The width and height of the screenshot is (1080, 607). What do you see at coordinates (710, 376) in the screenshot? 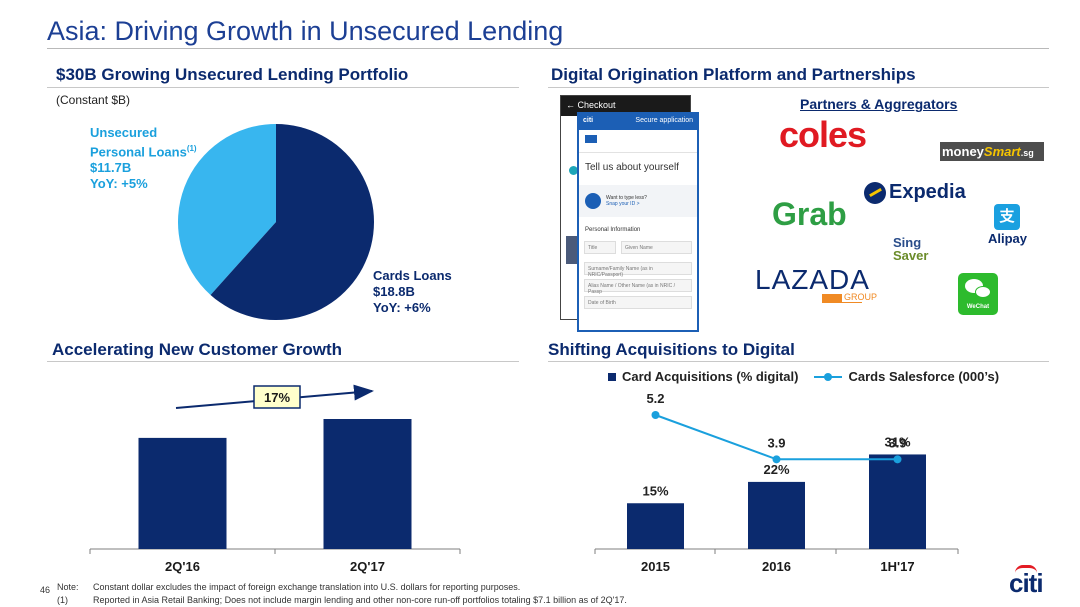
I see `legend-bar-label: Card Acquisitions (% digital)` at bounding box center [710, 376].